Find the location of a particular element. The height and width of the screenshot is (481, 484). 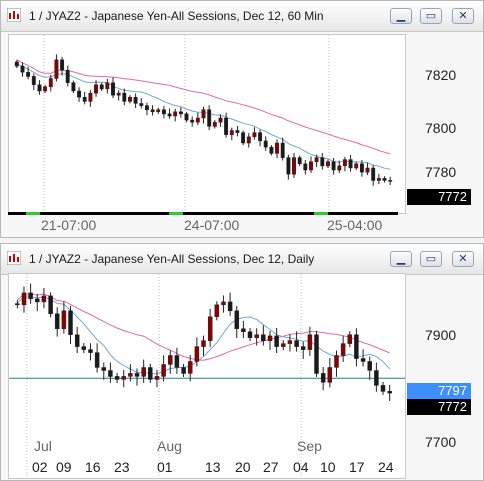

y-label-7780: 7780 is located at coordinates (441, 172).